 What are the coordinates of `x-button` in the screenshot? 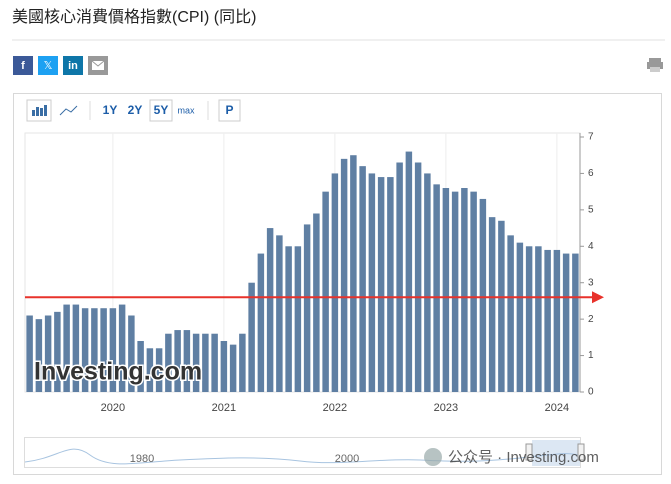 It's located at (48, 65).